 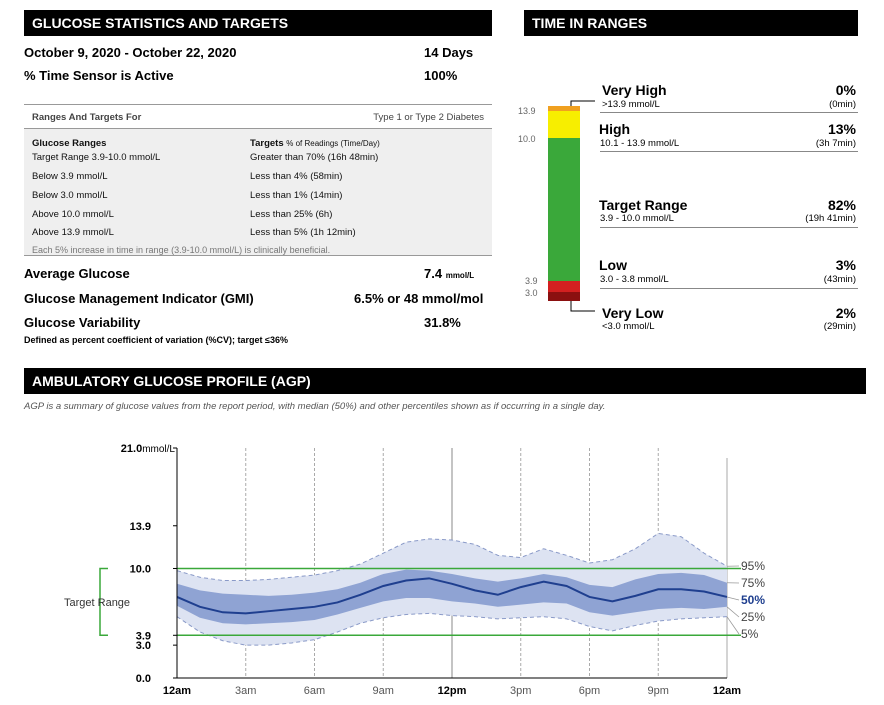 I want to click on tir-very-high-time: (0min), so click(x=842, y=104).